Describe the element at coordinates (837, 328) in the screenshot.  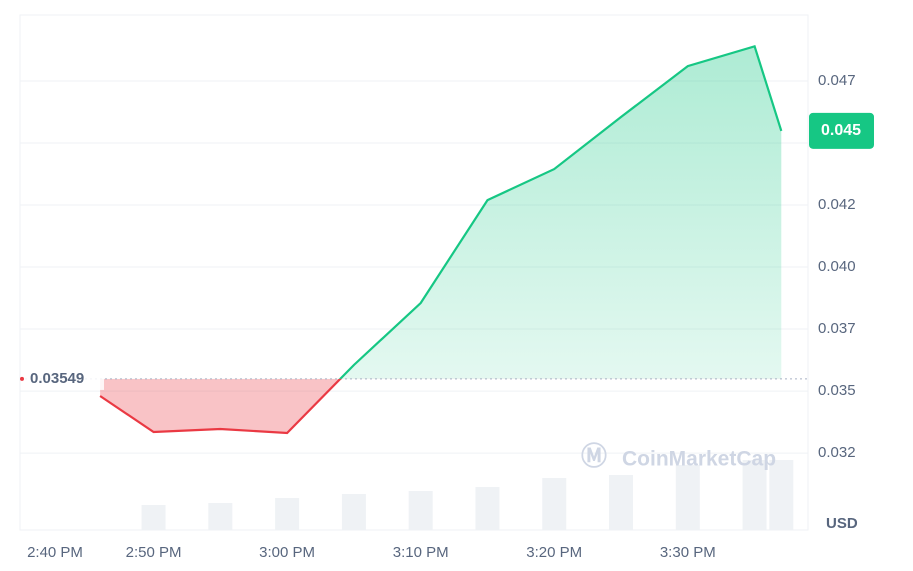
I see `y-tick-label: 0.037` at that location.